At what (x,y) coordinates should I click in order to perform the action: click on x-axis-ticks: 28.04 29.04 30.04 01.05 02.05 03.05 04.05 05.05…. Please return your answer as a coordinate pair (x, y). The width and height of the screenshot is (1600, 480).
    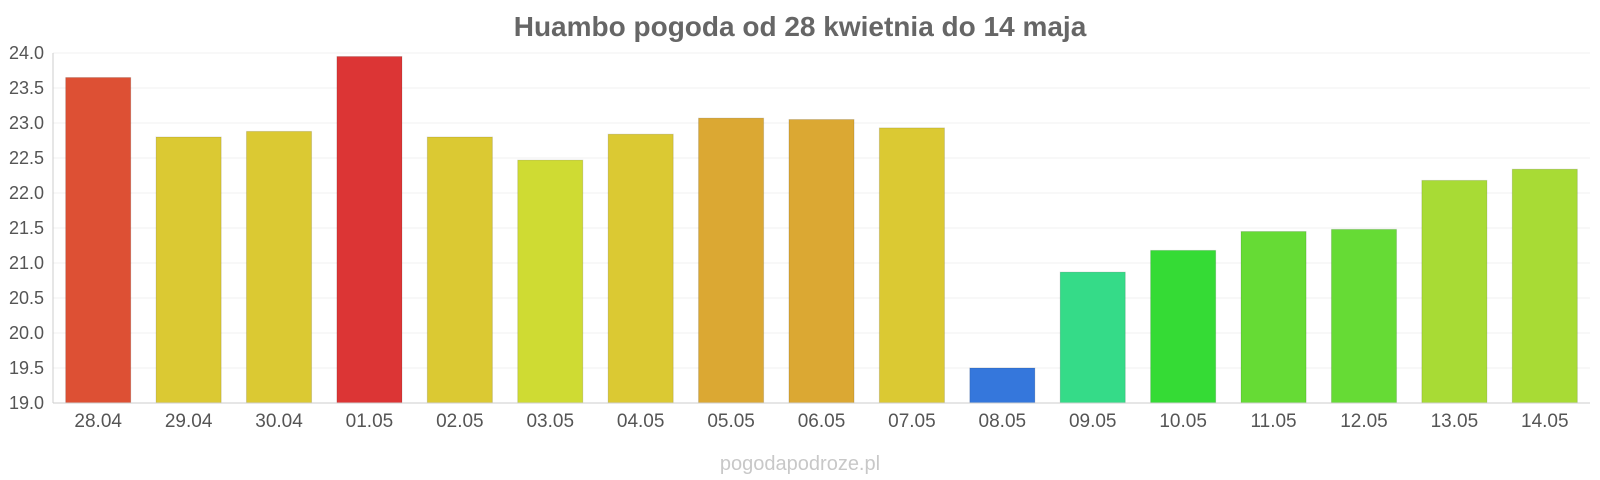
    Looking at the image, I should click on (821, 421).